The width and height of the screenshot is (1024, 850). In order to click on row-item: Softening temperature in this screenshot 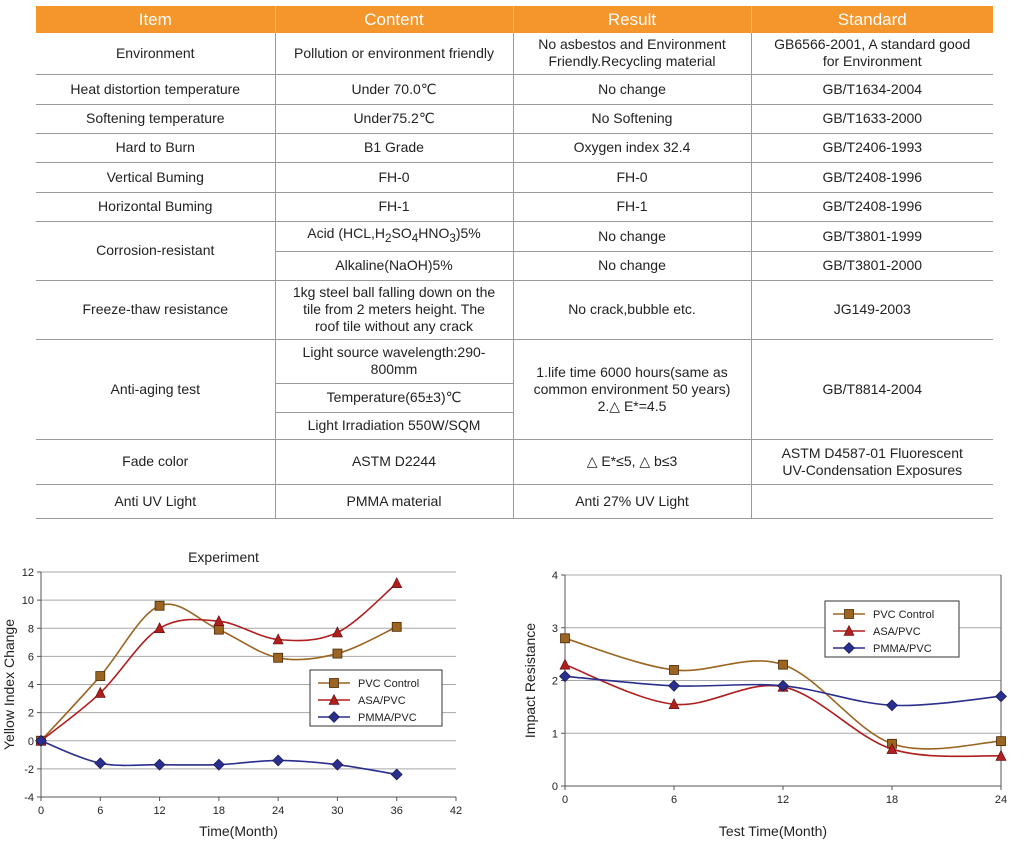, I will do `click(155, 119)`.